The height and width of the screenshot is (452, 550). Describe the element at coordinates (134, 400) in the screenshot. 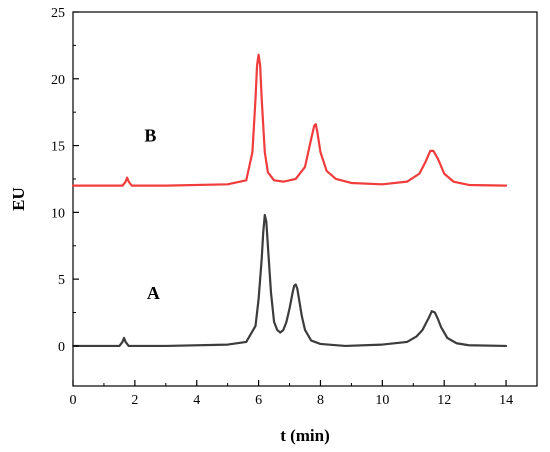

I see `x-tick-label: 2` at that location.